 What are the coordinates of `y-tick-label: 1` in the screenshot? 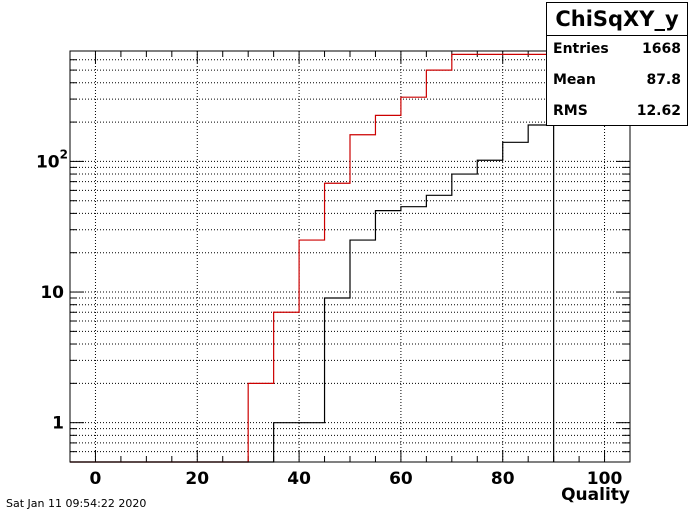 It's located at (58, 424).